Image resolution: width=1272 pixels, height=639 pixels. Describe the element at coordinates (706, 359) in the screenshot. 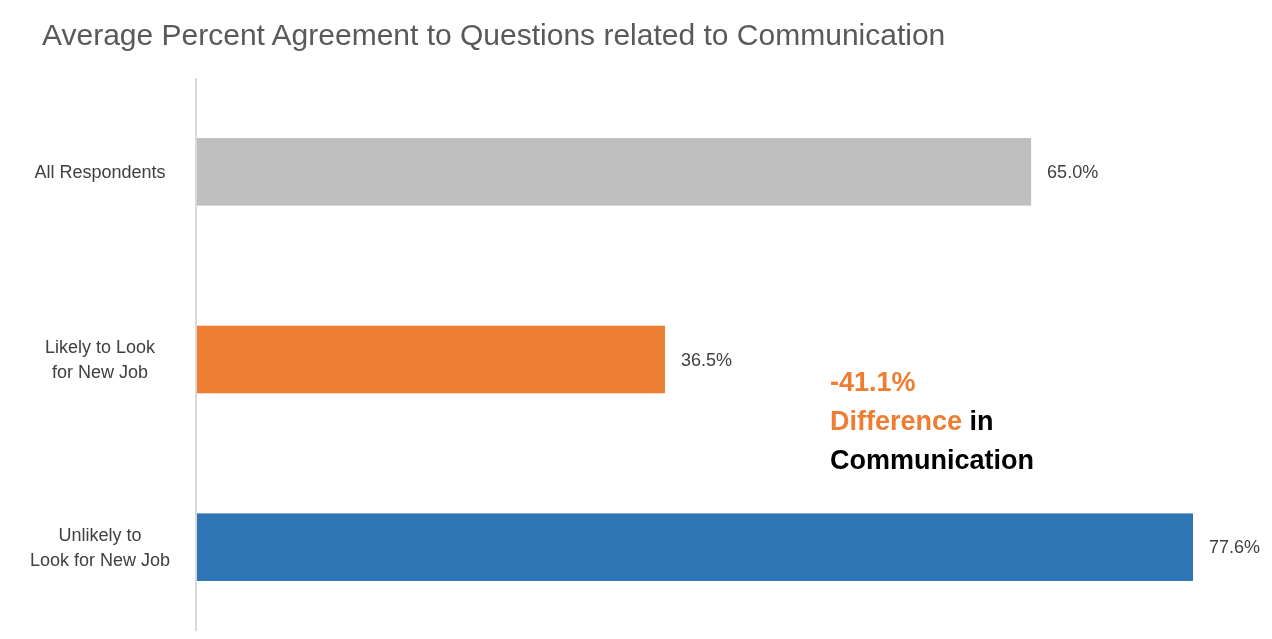

I see `data-label: 36.5%` at that location.